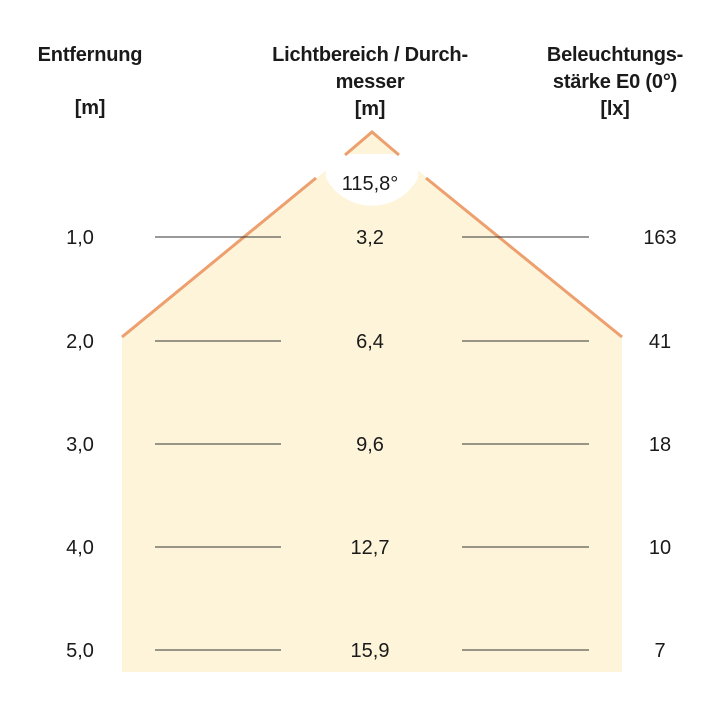  Describe the element at coordinates (80, 238) in the screenshot. I see `row-1-distance: 1,0` at that location.